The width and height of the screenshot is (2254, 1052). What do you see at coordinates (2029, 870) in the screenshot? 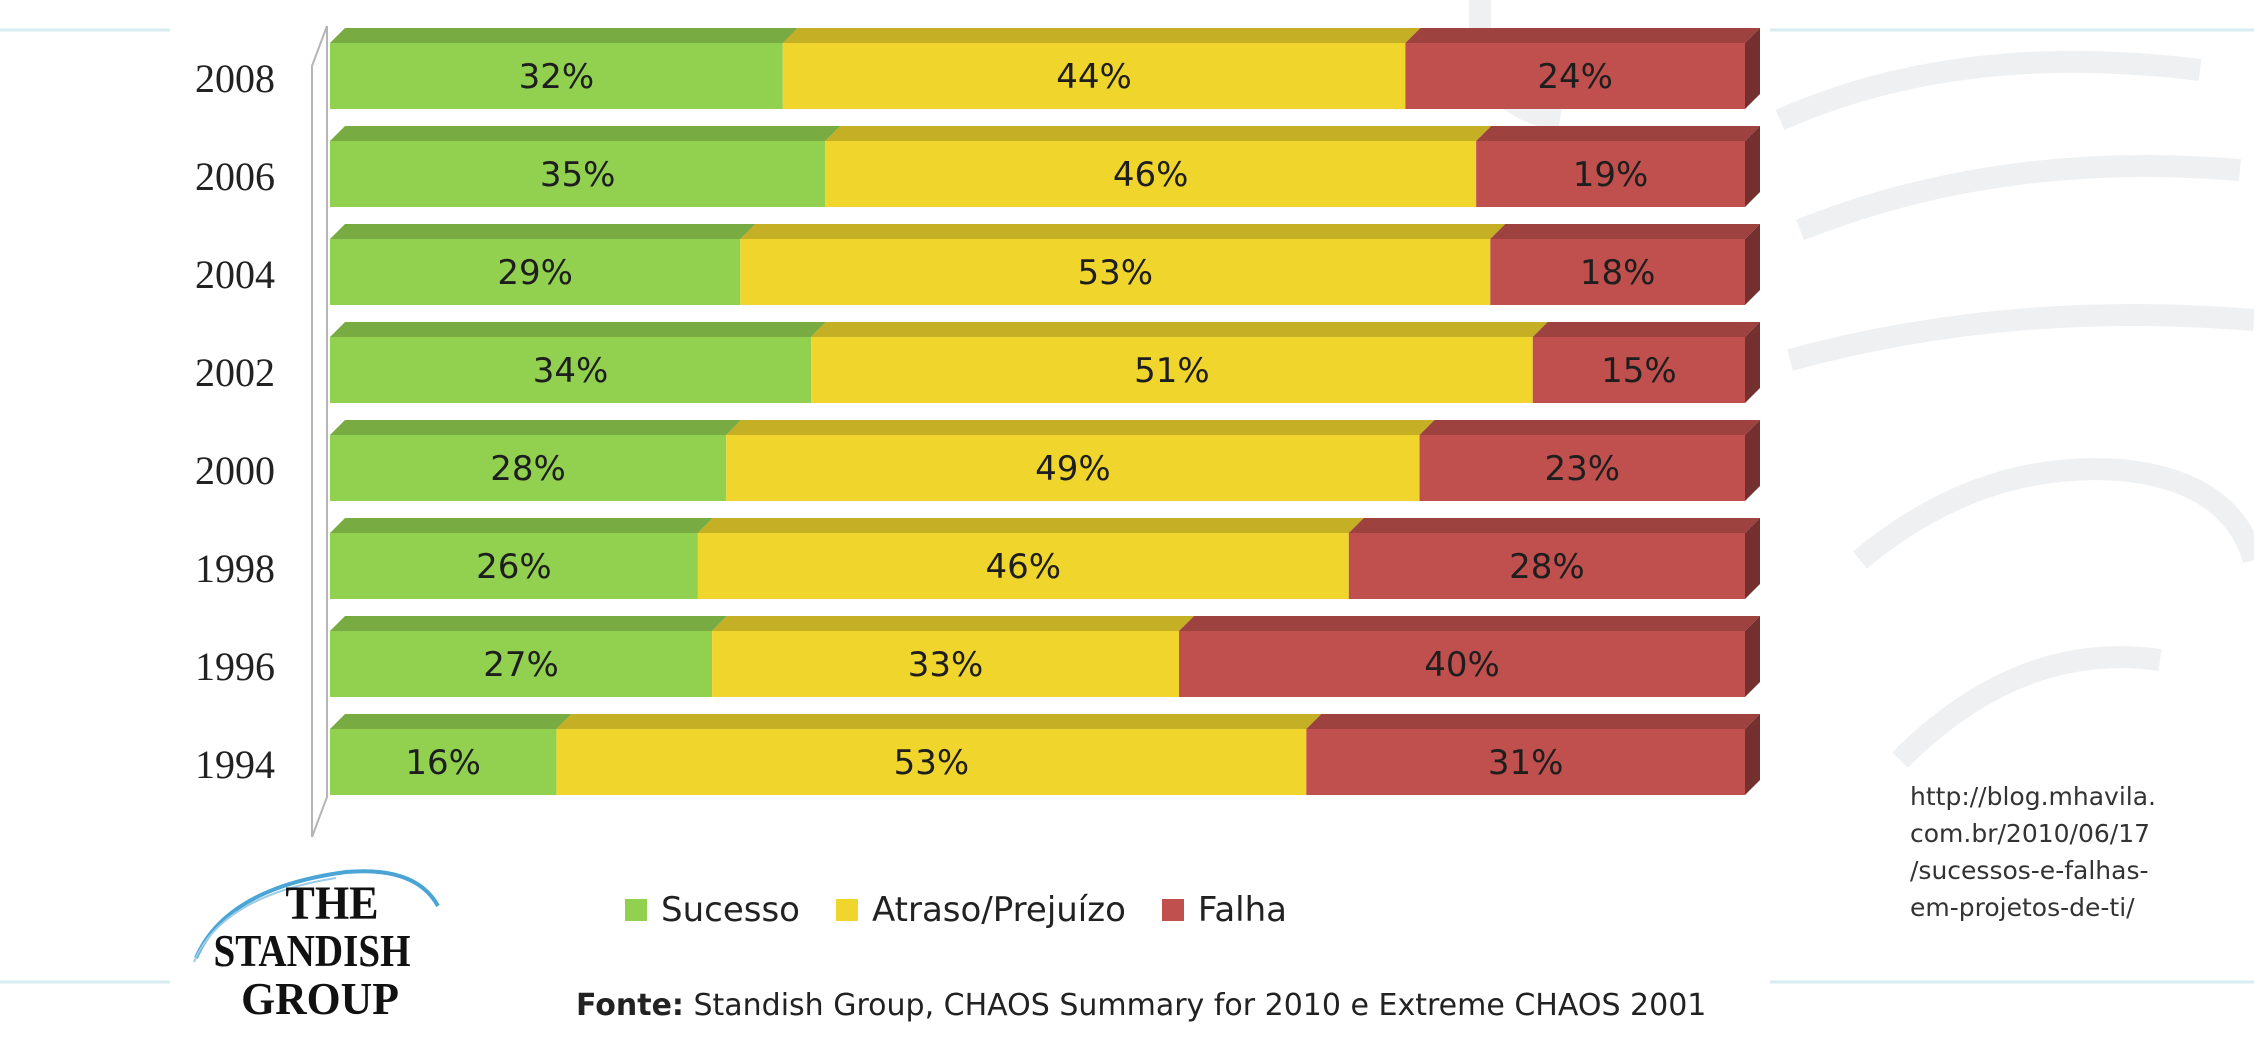
I see `url-line: /sucessos-e-falhas-` at bounding box center [2029, 870].